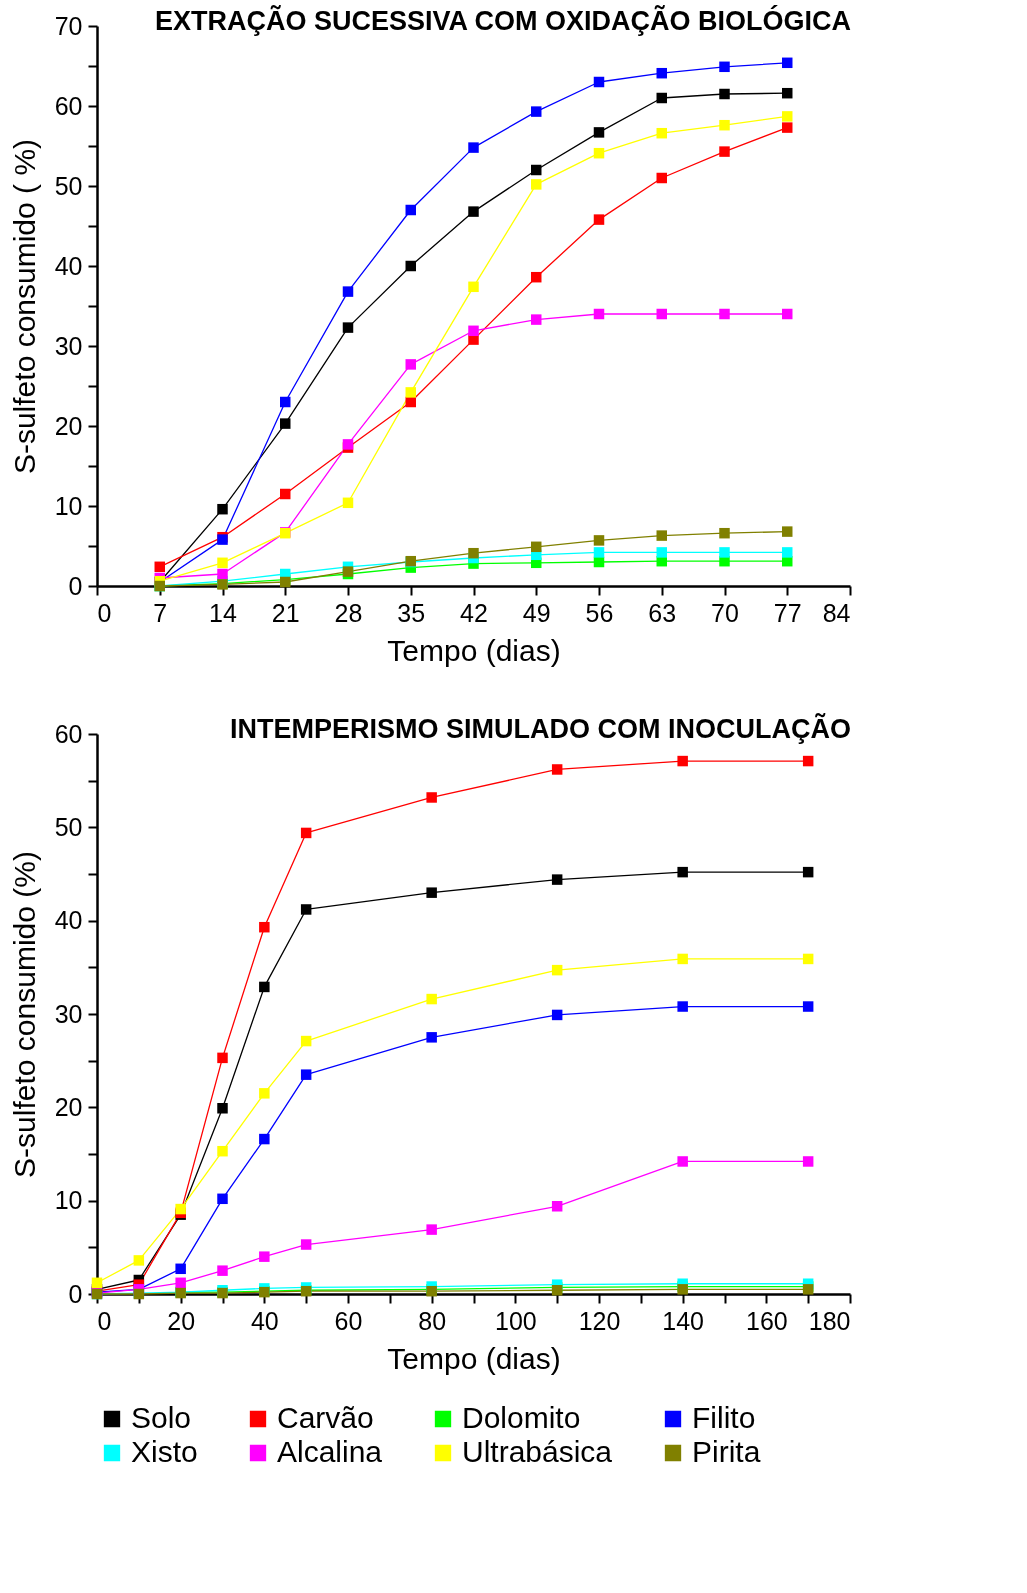  Describe the element at coordinates (160, 612) in the screenshot. I see `x-tick-label: 7` at that location.